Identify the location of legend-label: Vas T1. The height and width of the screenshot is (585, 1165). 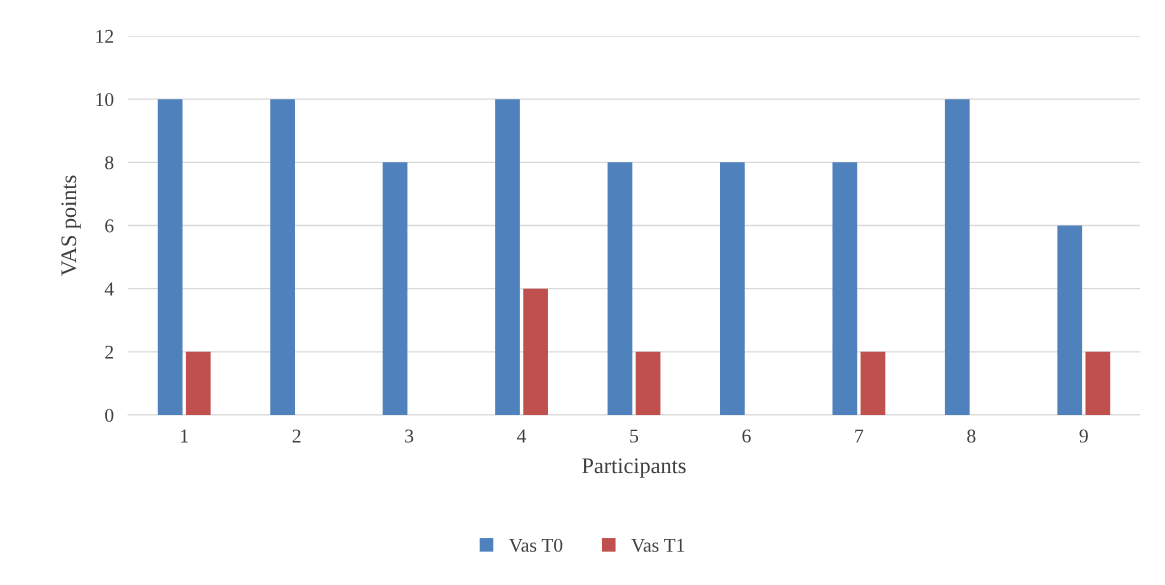
(658, 545).